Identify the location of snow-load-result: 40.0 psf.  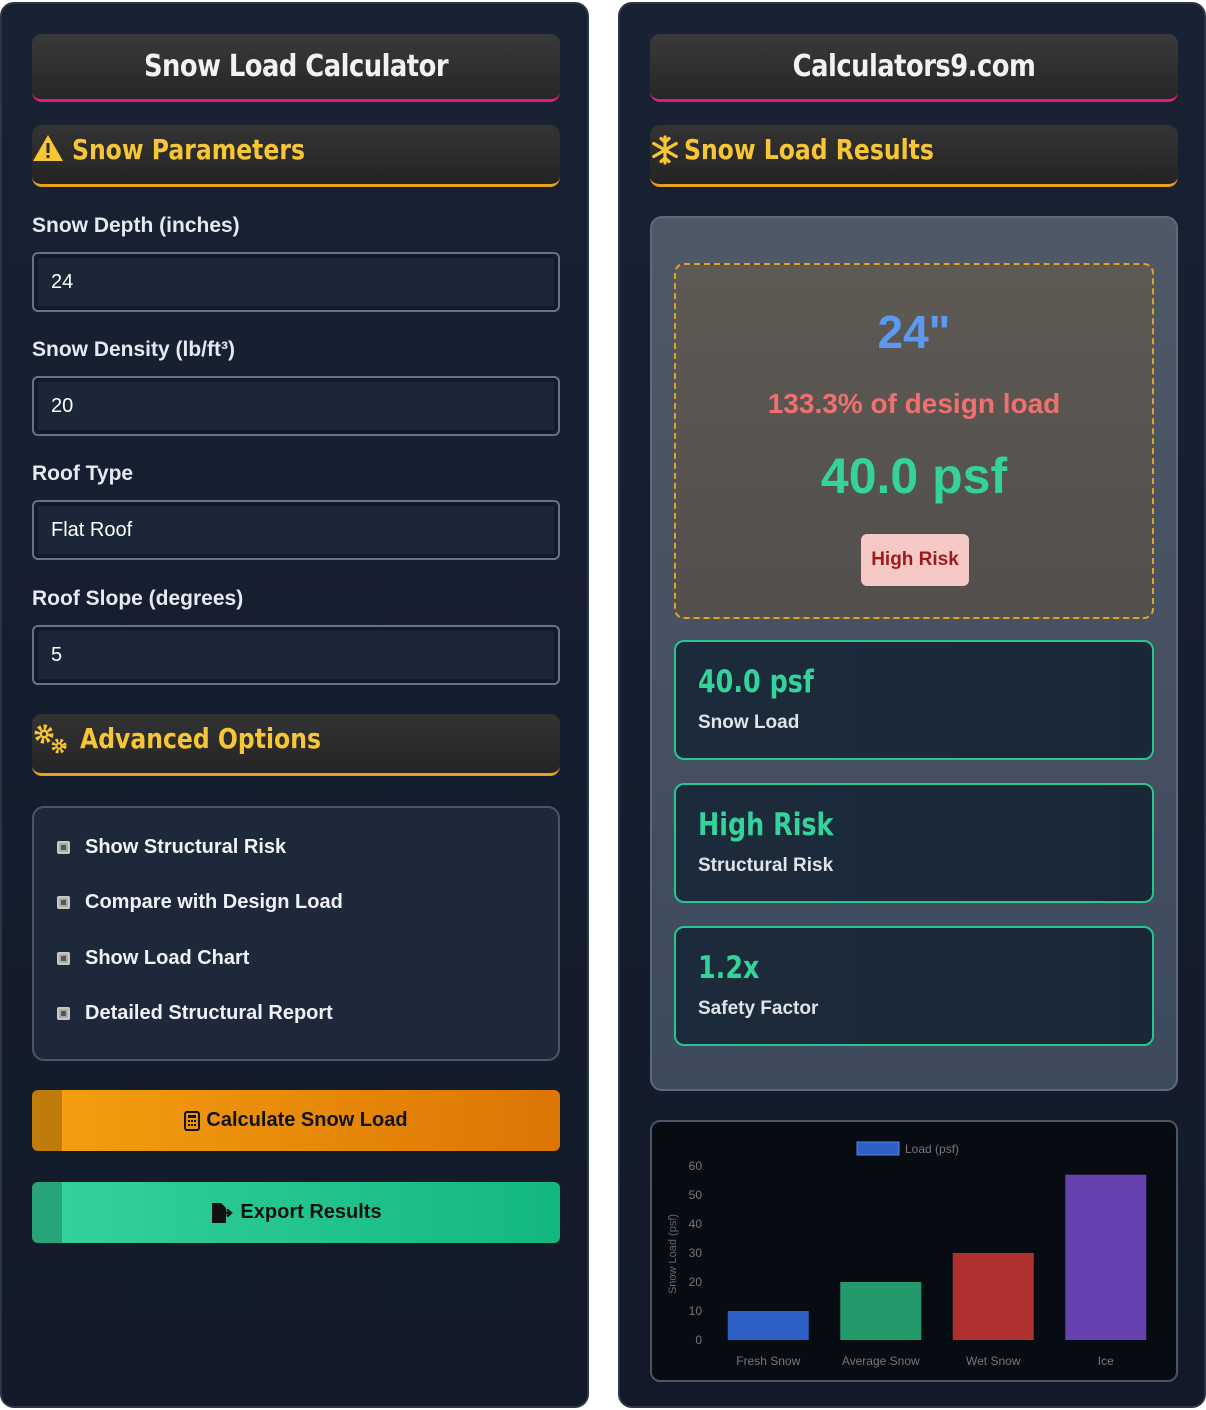
(914, 476).